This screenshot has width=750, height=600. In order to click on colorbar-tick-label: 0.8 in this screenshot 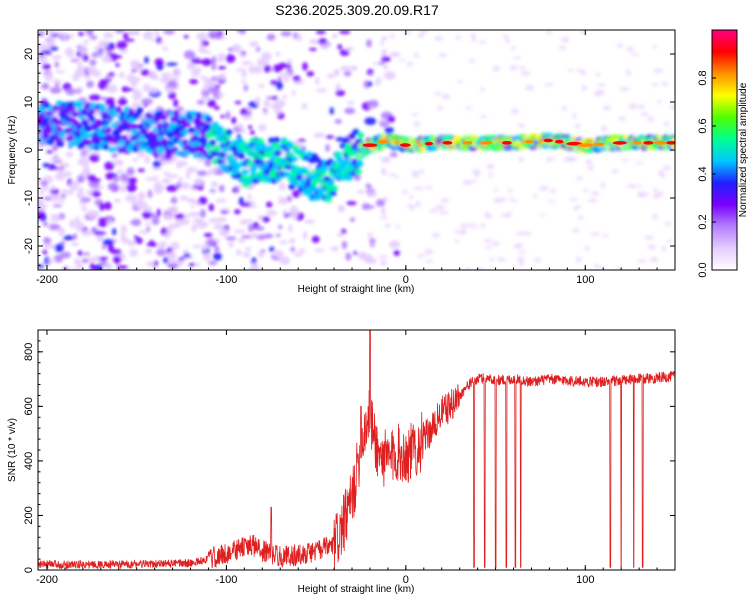, I will do `click(703, 77)`.